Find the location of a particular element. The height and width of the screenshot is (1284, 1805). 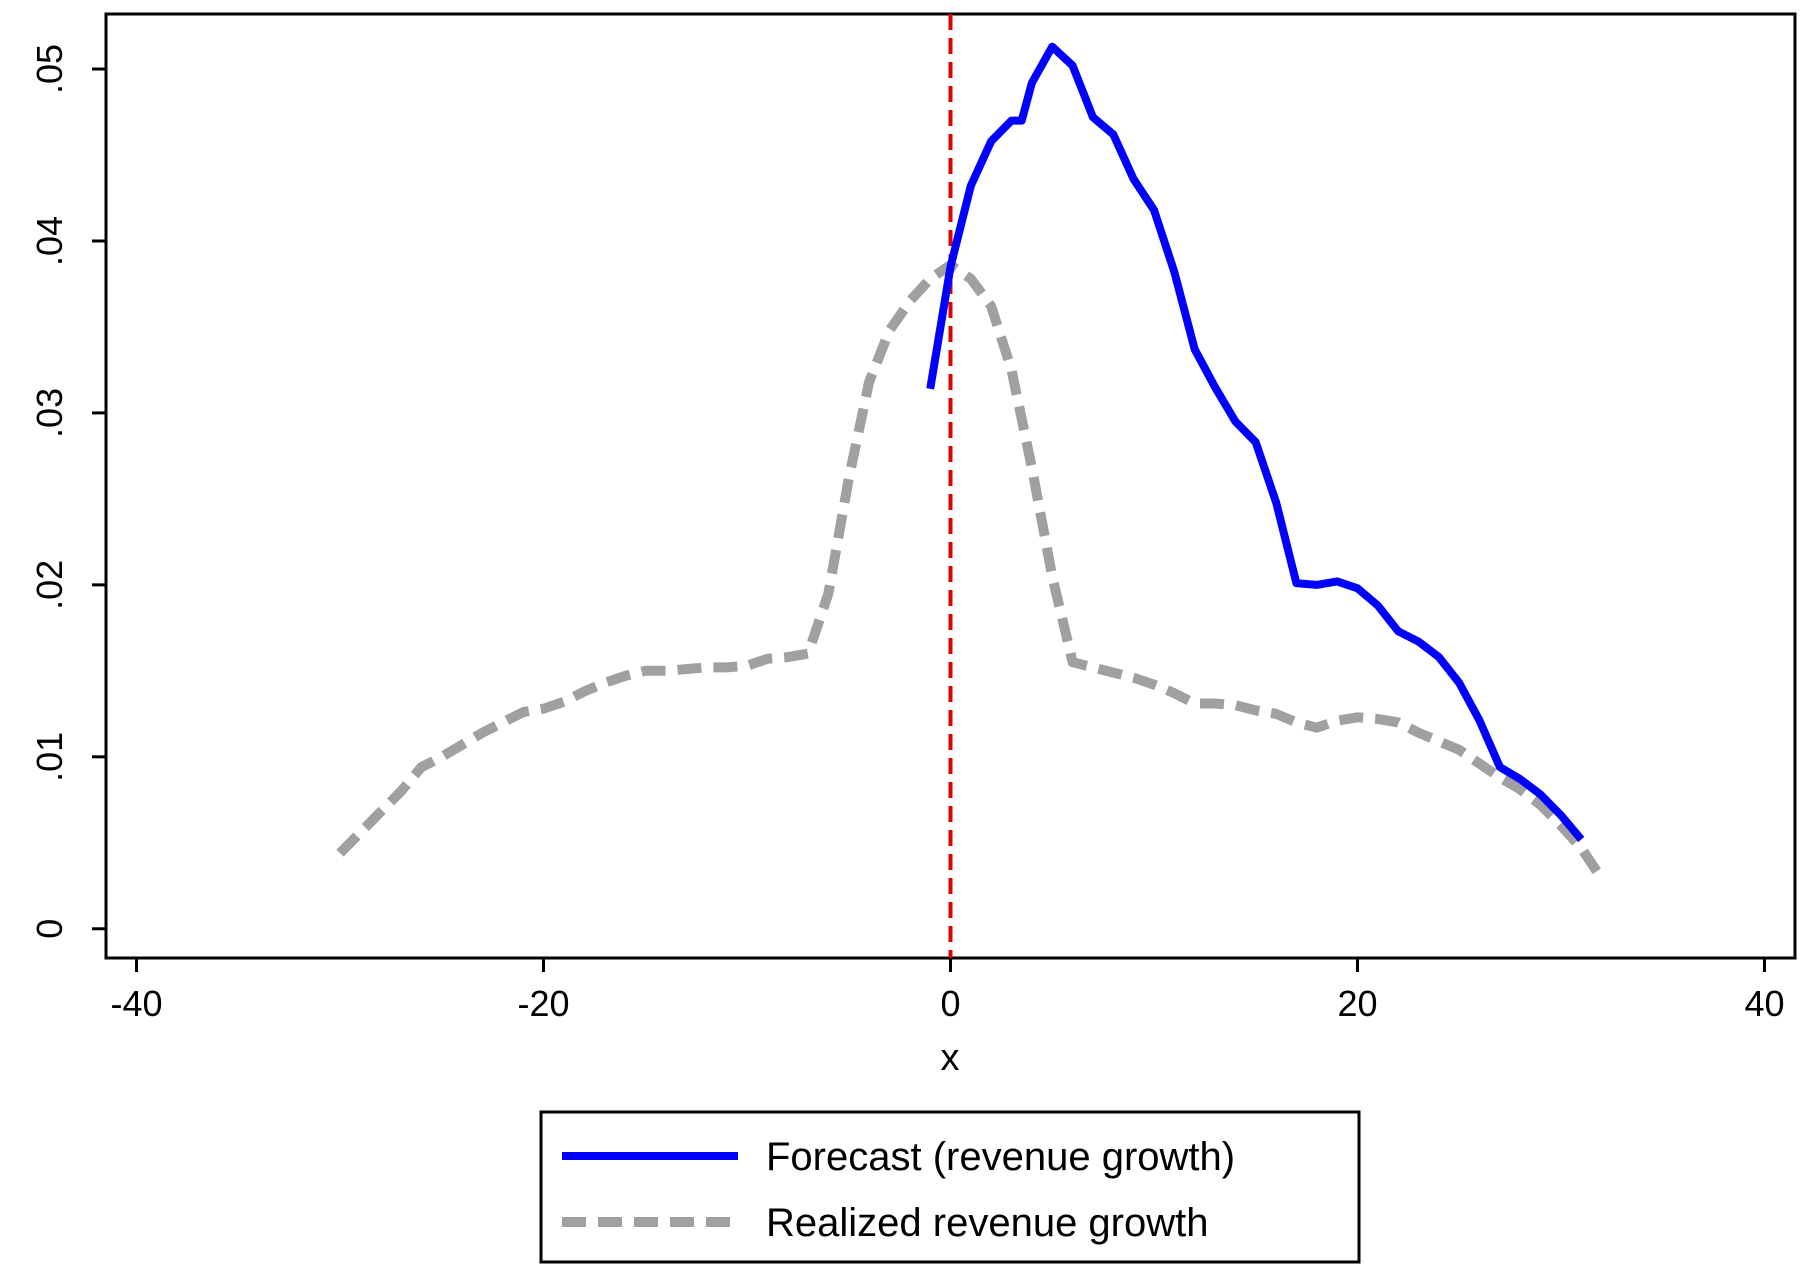

legend-box is located at coordinates (950, 1187).